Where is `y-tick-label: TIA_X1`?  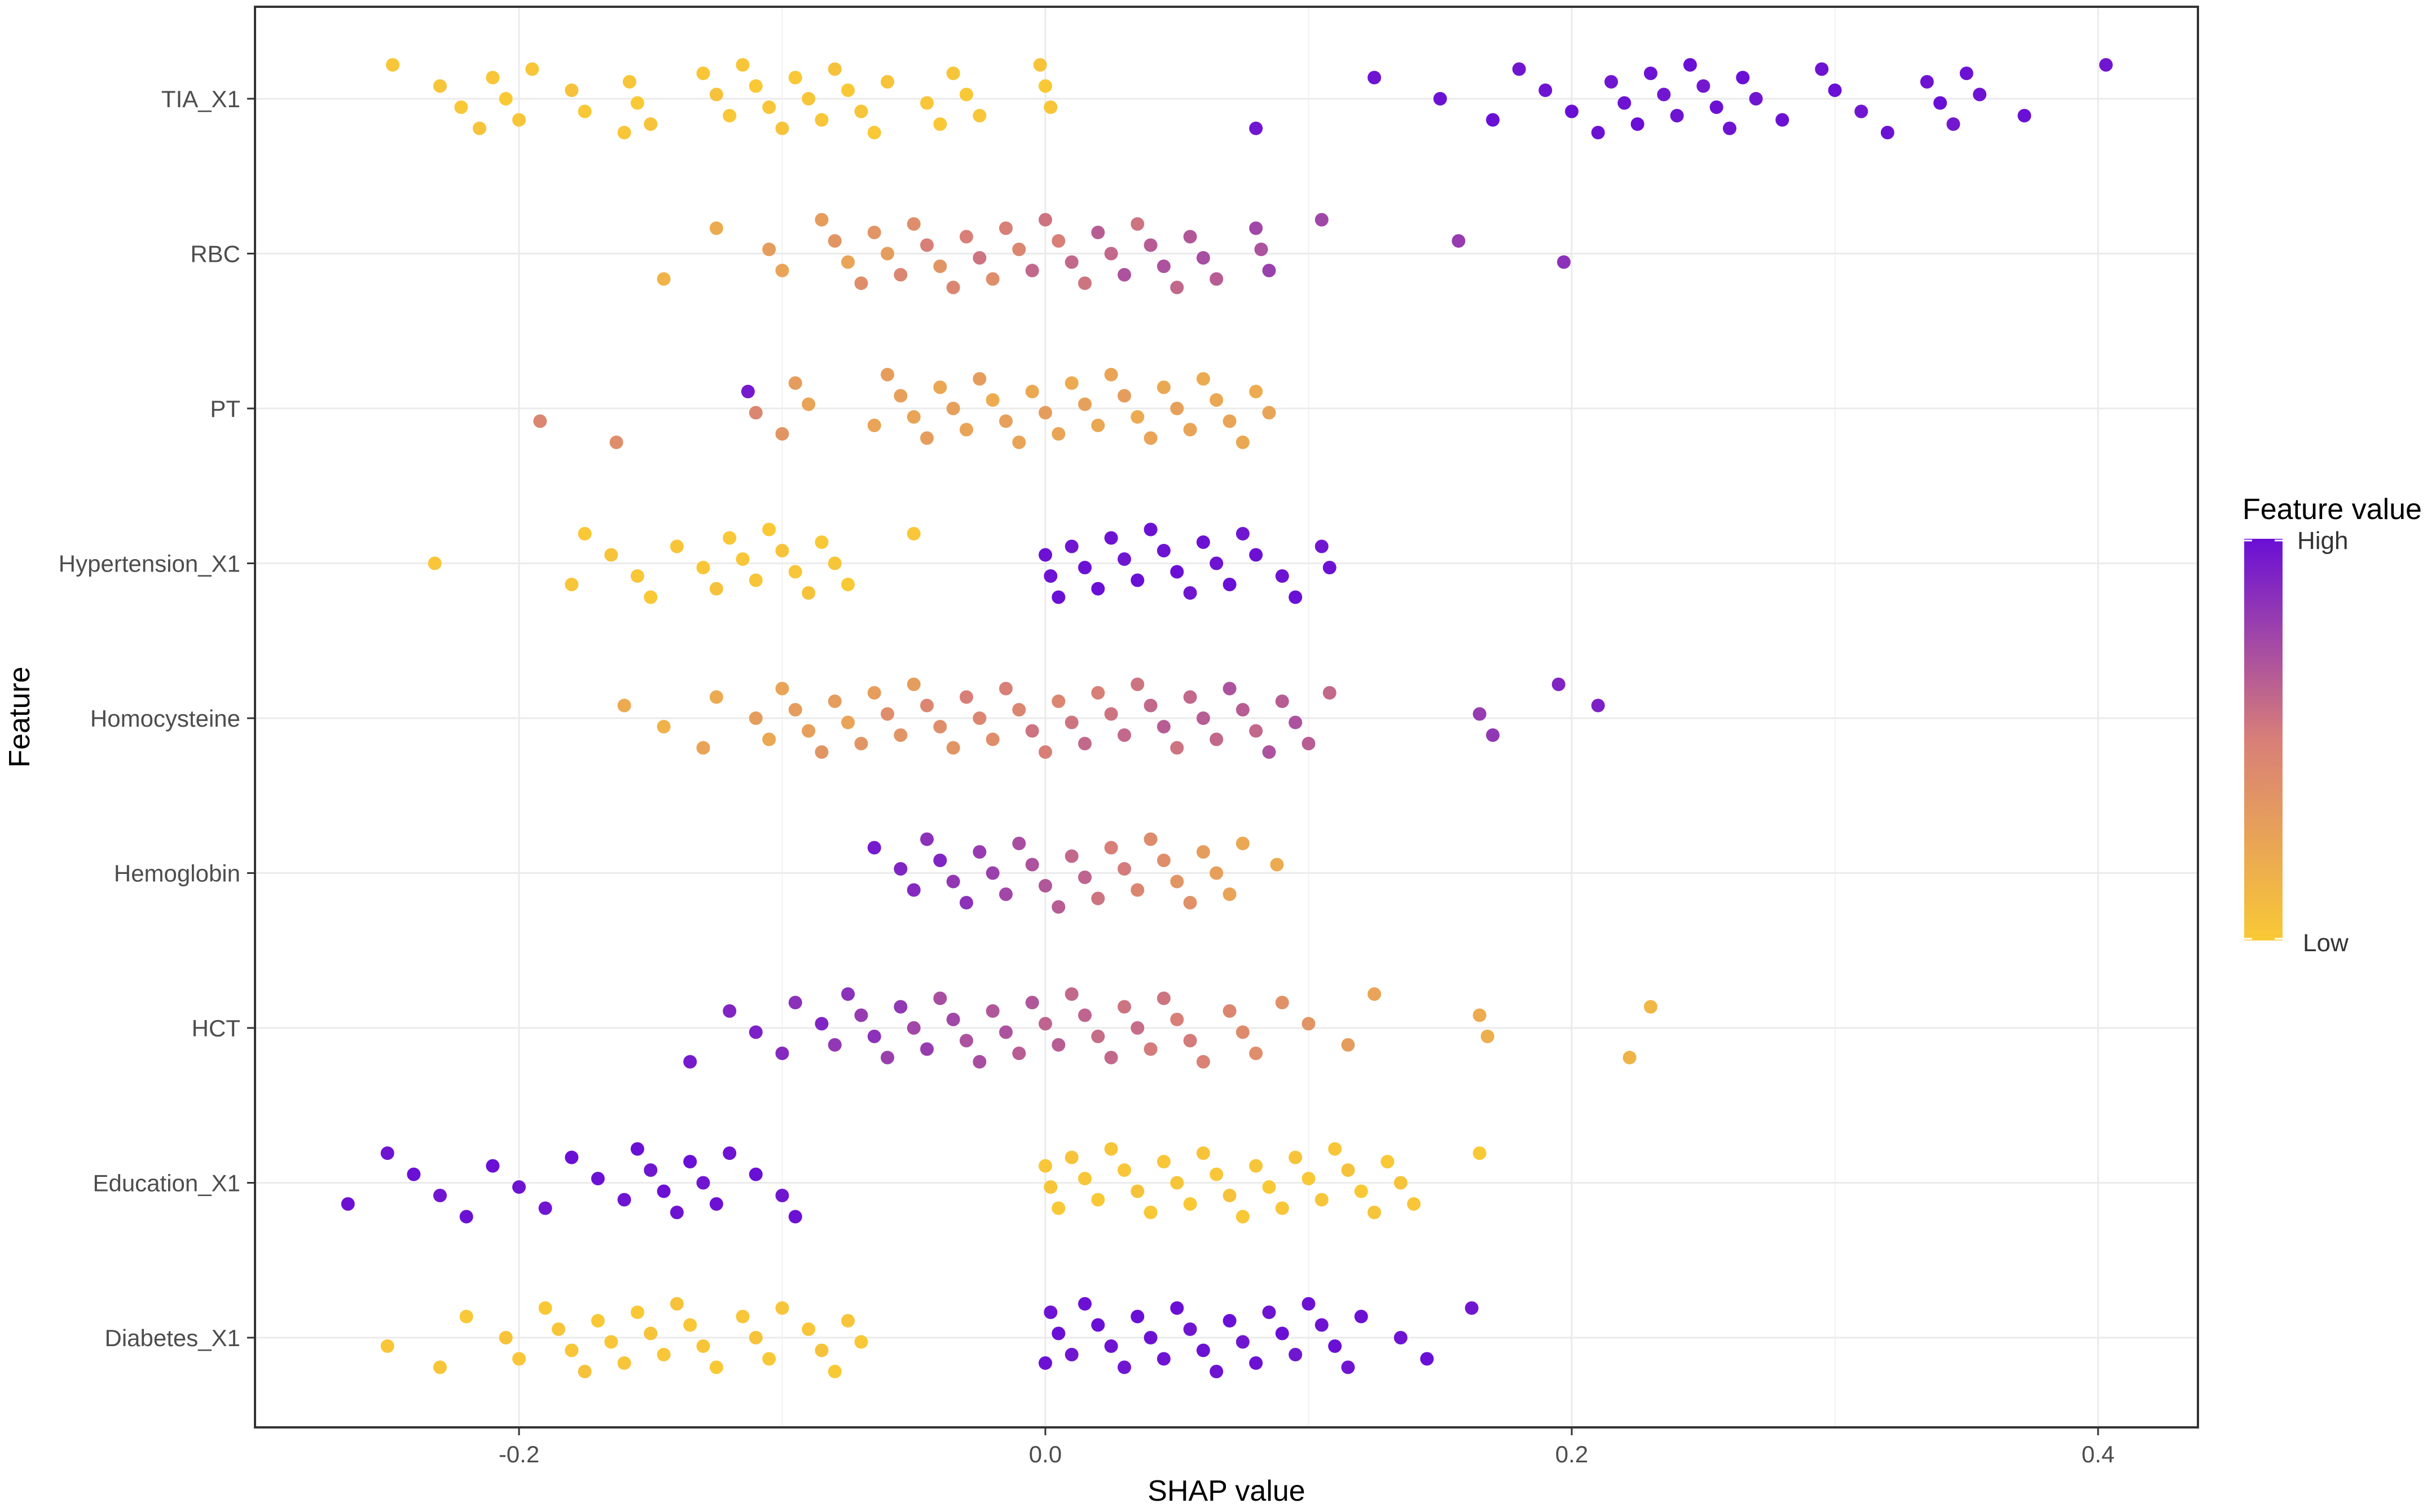 y-tick-label: TIA_X1 is located at coordinates (200, 99).